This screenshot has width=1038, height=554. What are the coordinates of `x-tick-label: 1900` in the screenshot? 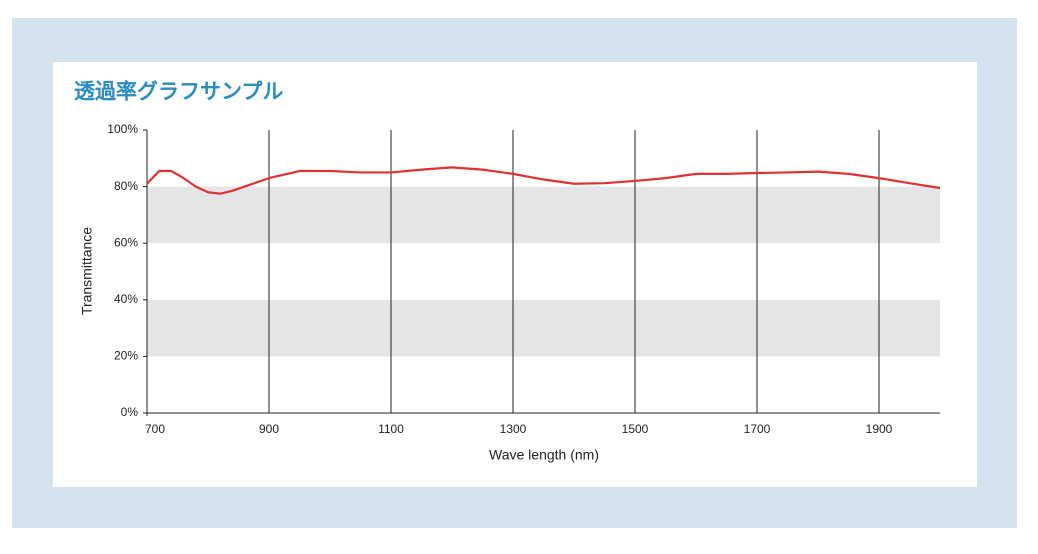 It's located at (879, 429).